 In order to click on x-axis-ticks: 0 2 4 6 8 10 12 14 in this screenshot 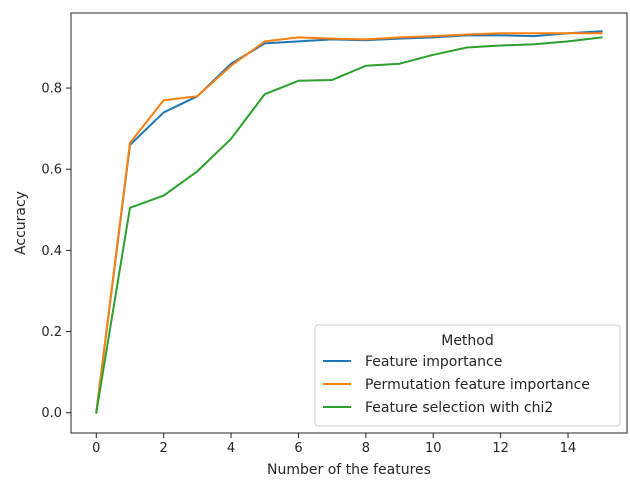, I will do `click(334, 444)`.